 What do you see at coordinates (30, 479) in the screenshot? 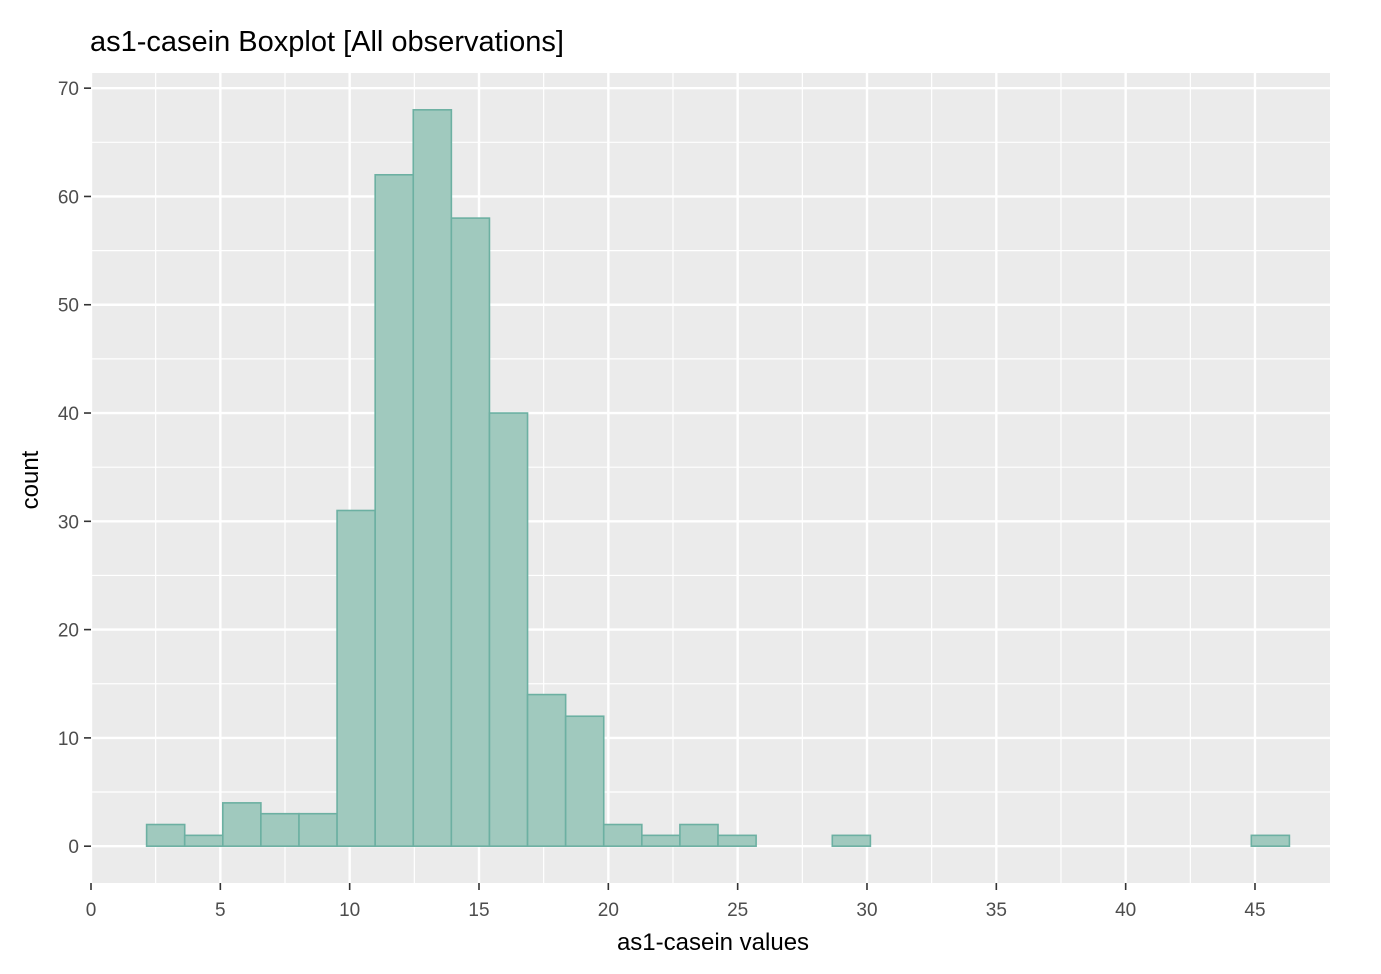
I see `y-axis-title: count` at bounding box center [30, 479].